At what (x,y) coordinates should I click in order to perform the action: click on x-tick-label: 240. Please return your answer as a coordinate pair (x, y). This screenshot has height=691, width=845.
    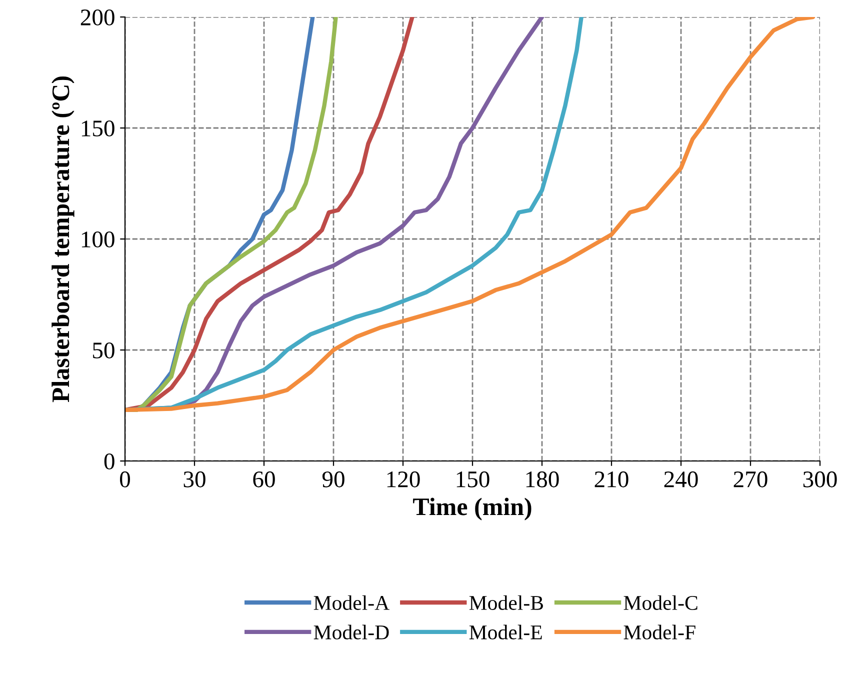
    Looking at the image, I should click on (681, 479).